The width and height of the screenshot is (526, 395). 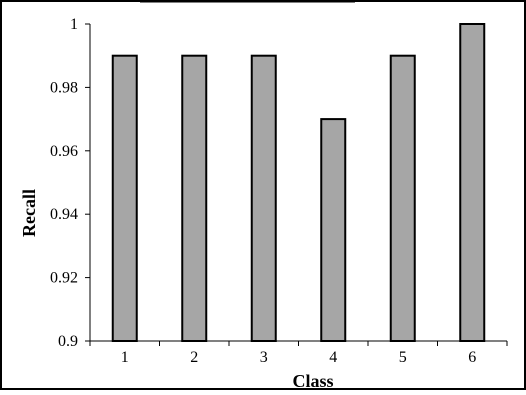 I want to click on y-tick-label: 0.96, so click(x=64, y=151).